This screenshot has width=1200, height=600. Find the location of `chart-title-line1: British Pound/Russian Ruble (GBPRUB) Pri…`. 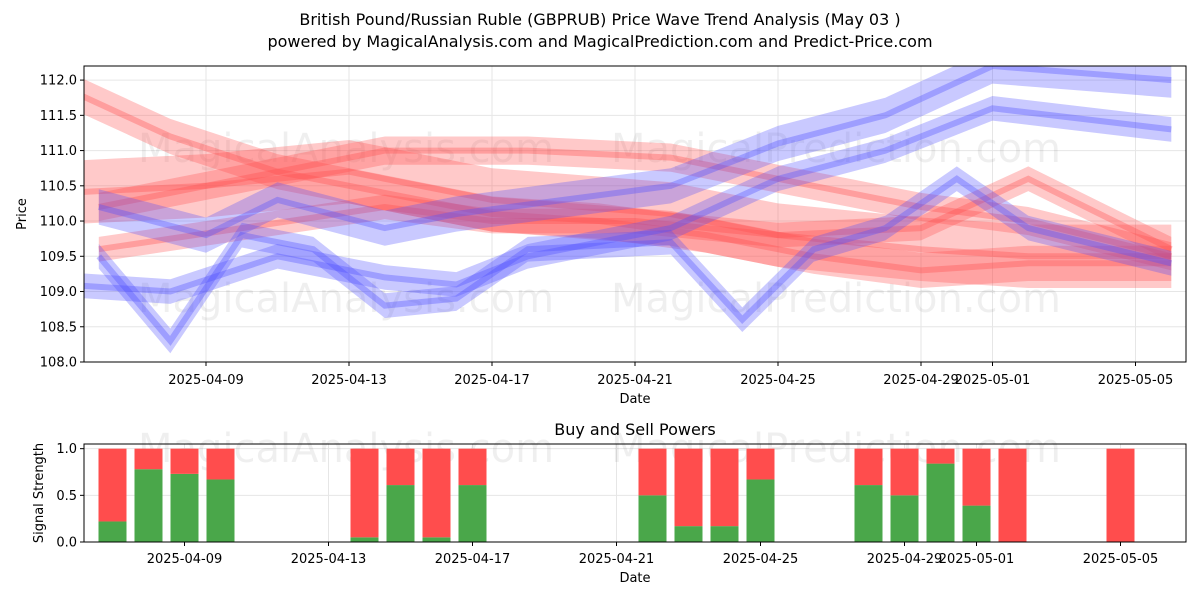

chart-title-line1: British Pound/Russian Ruble (GBPRUB) Pri… is located at coordinates (600, 19).